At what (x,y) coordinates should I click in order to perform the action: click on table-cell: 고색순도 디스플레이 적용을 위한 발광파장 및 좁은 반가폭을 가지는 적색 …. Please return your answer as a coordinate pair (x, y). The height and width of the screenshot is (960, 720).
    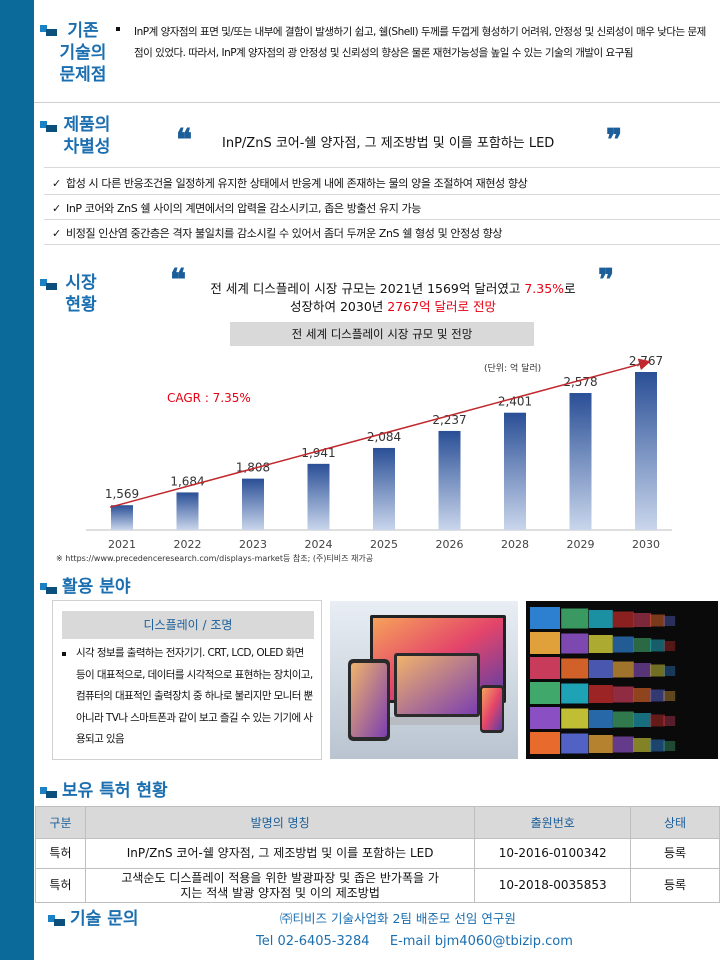
    Looking at the image, I should click on (280, 885).